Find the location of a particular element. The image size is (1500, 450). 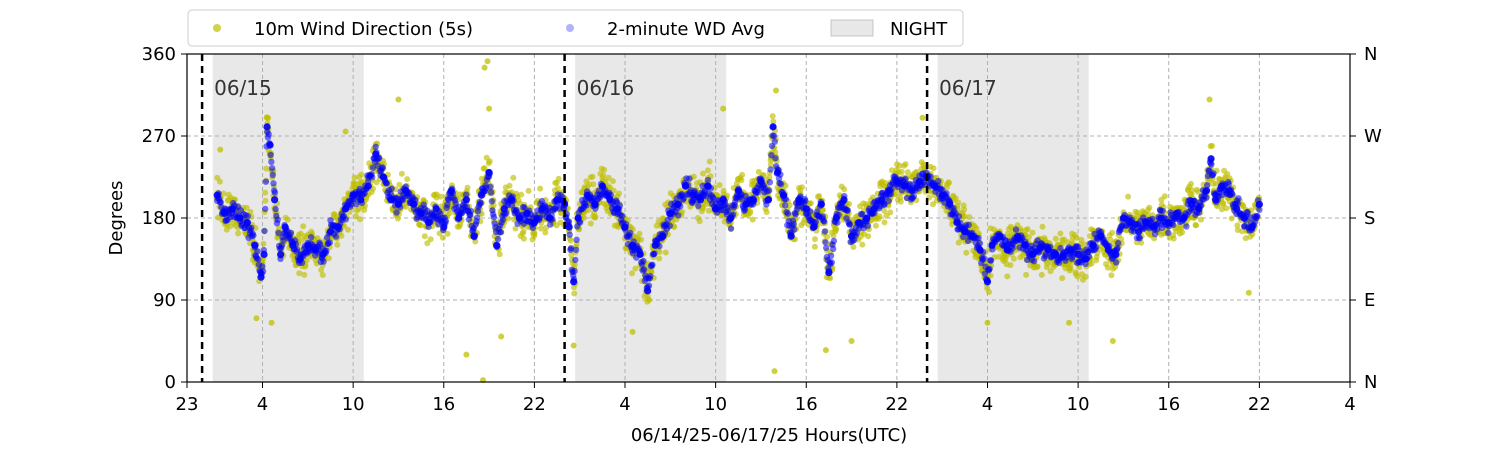

y-tick-label: 360 is located at coordinates (159, 54).